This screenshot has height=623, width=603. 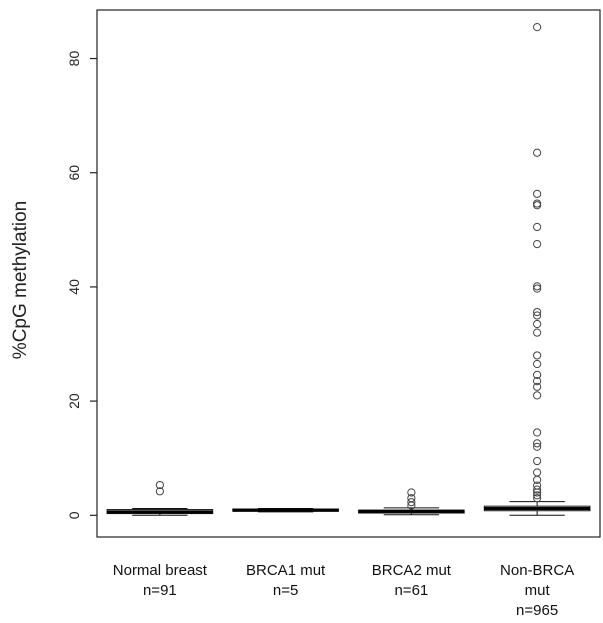 What do you see at coordinates (74, 515) in the screenshot?
I see `y-tick-label: 0` at bounding box center [74, 515].